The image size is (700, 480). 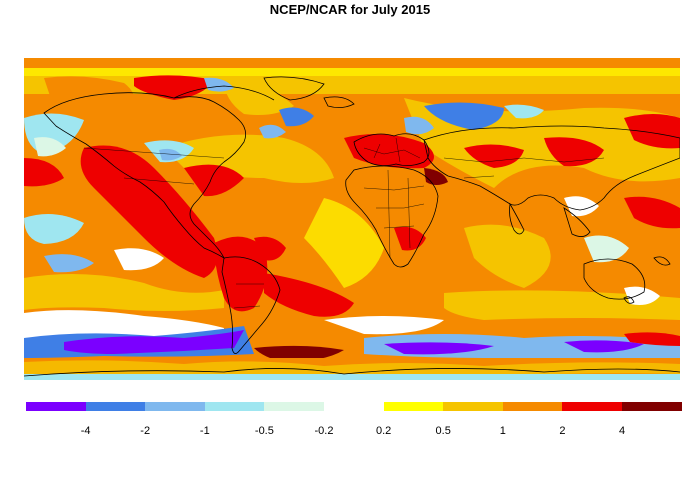 I want to click on legend-tick-label: 1, so click(x=502, y=431).